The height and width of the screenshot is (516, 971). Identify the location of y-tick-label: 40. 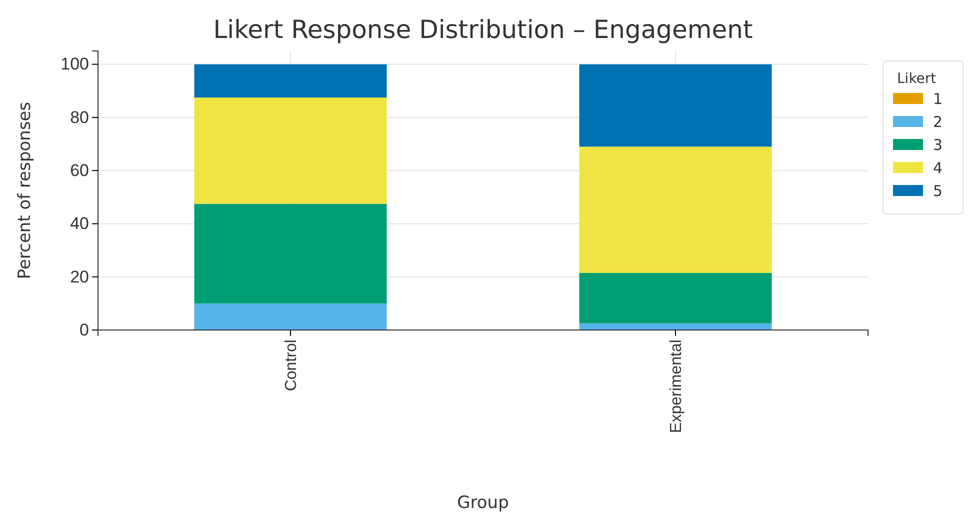
(79, 224).